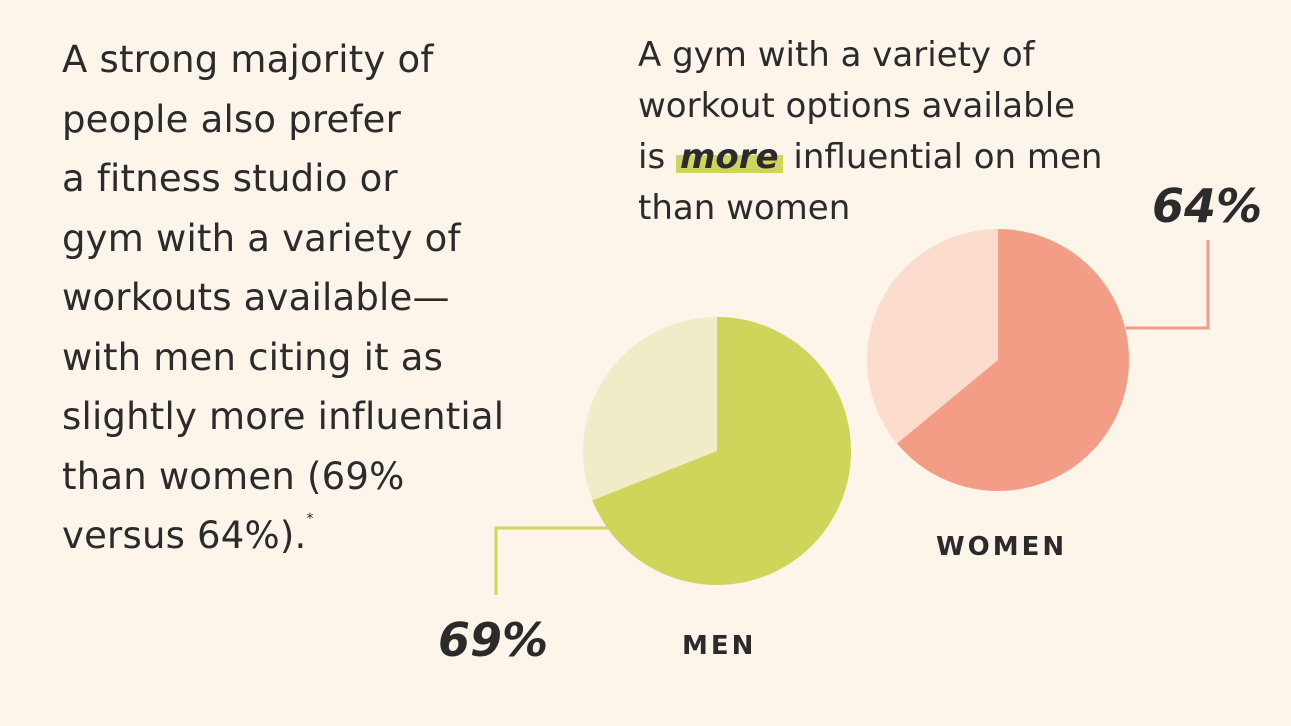 The image size is (1291, 726). What do you see at coordinates (248, 59) in the screenshot?
I see `intro-line: A strong majority of` at bounding box center [248, 59].